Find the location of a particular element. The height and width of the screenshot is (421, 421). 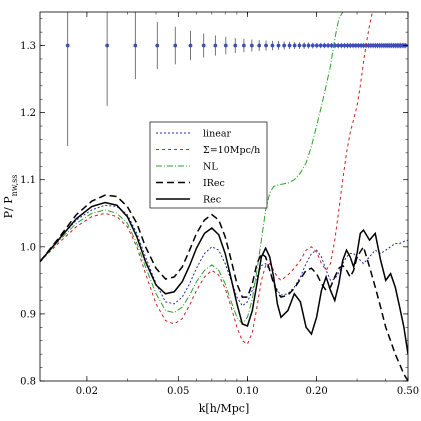

y-tick-label: 1.1 is located at coordinates (28, 180).